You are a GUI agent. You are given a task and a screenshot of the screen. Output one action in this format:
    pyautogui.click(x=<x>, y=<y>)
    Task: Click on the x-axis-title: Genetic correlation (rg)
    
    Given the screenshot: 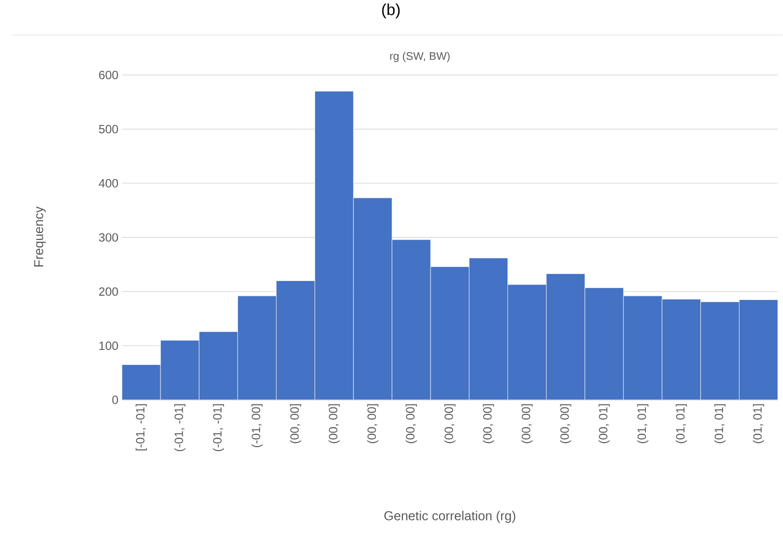 What is the action you would take?
    pyautogui.click(x=450, y=516)
    